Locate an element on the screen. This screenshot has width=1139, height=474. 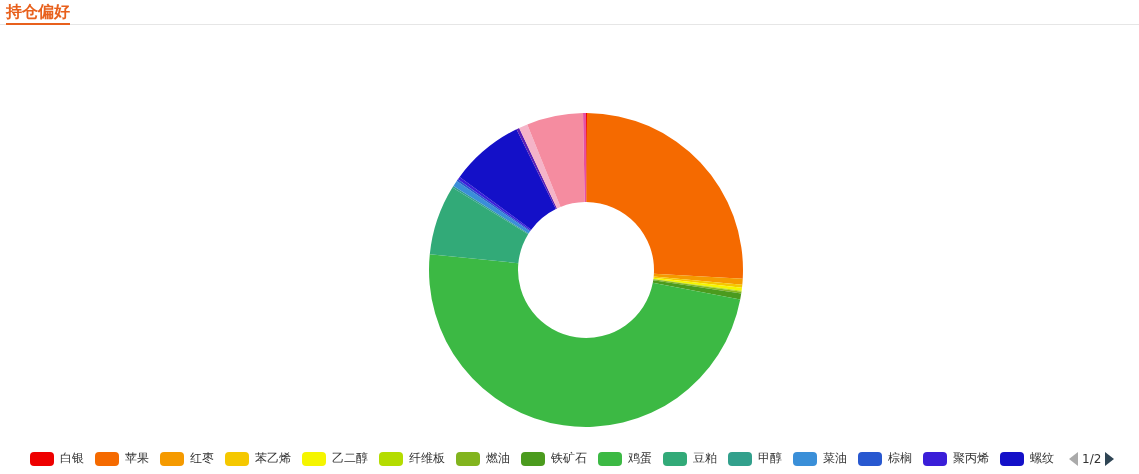
legend-label: 甲醇 is located at coordinates (770, 458).